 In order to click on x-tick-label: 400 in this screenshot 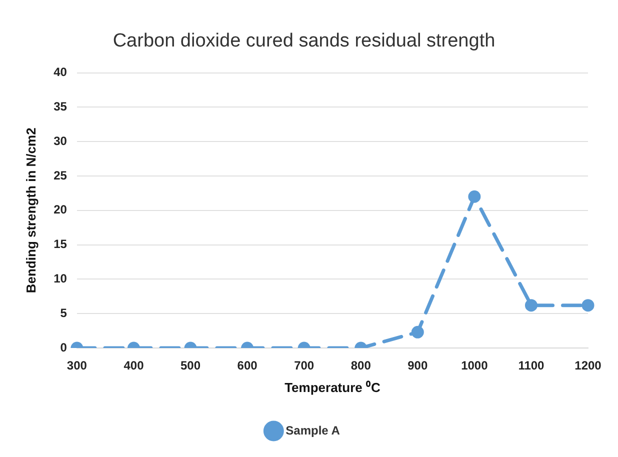, I will do `click(134, 365)`.